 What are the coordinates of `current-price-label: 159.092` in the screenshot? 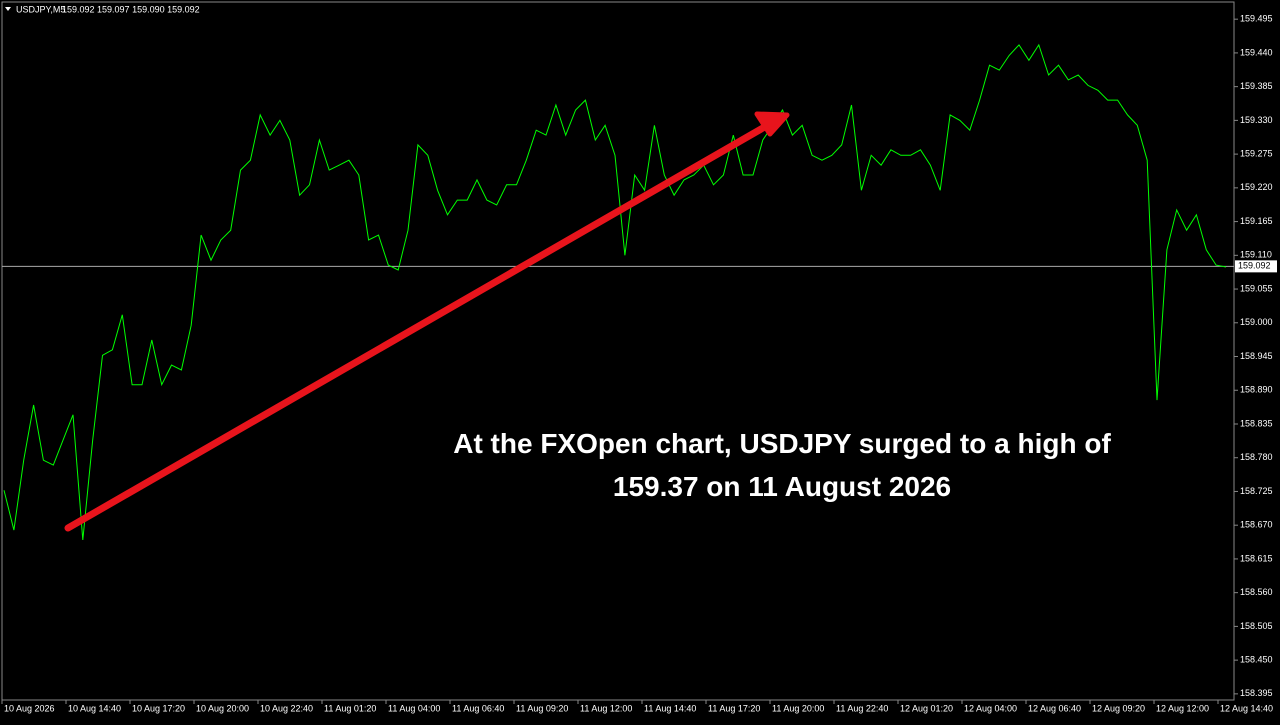 It's located at (1254, 266).